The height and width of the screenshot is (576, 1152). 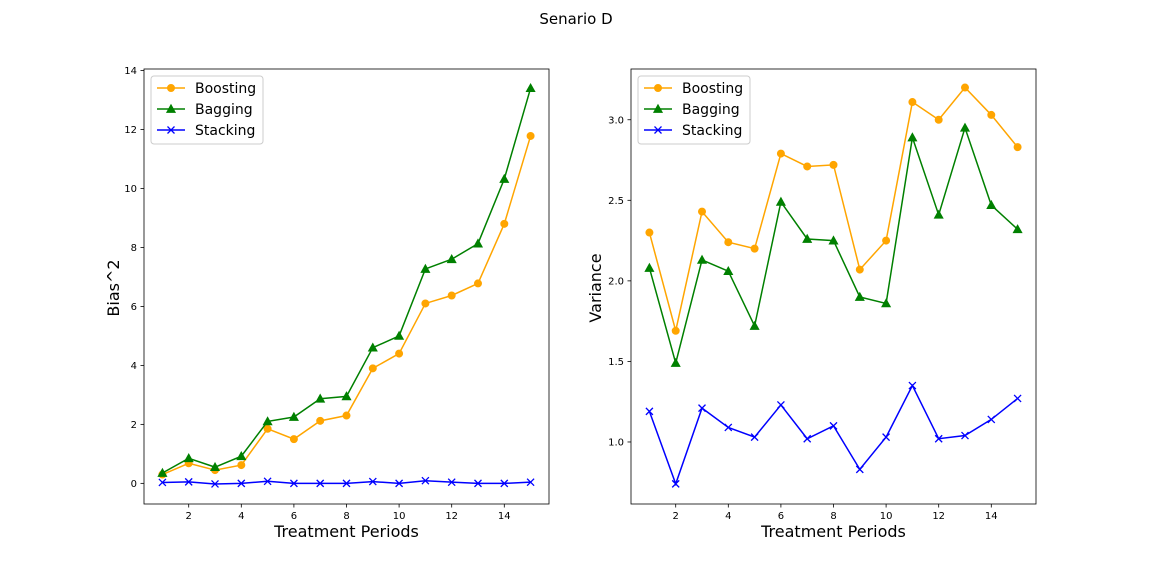 What do you see at coordinates (595, 287) in the screenshot?
I see `variance-chart-ylabel: Variance` at bounding box center [595, 287].